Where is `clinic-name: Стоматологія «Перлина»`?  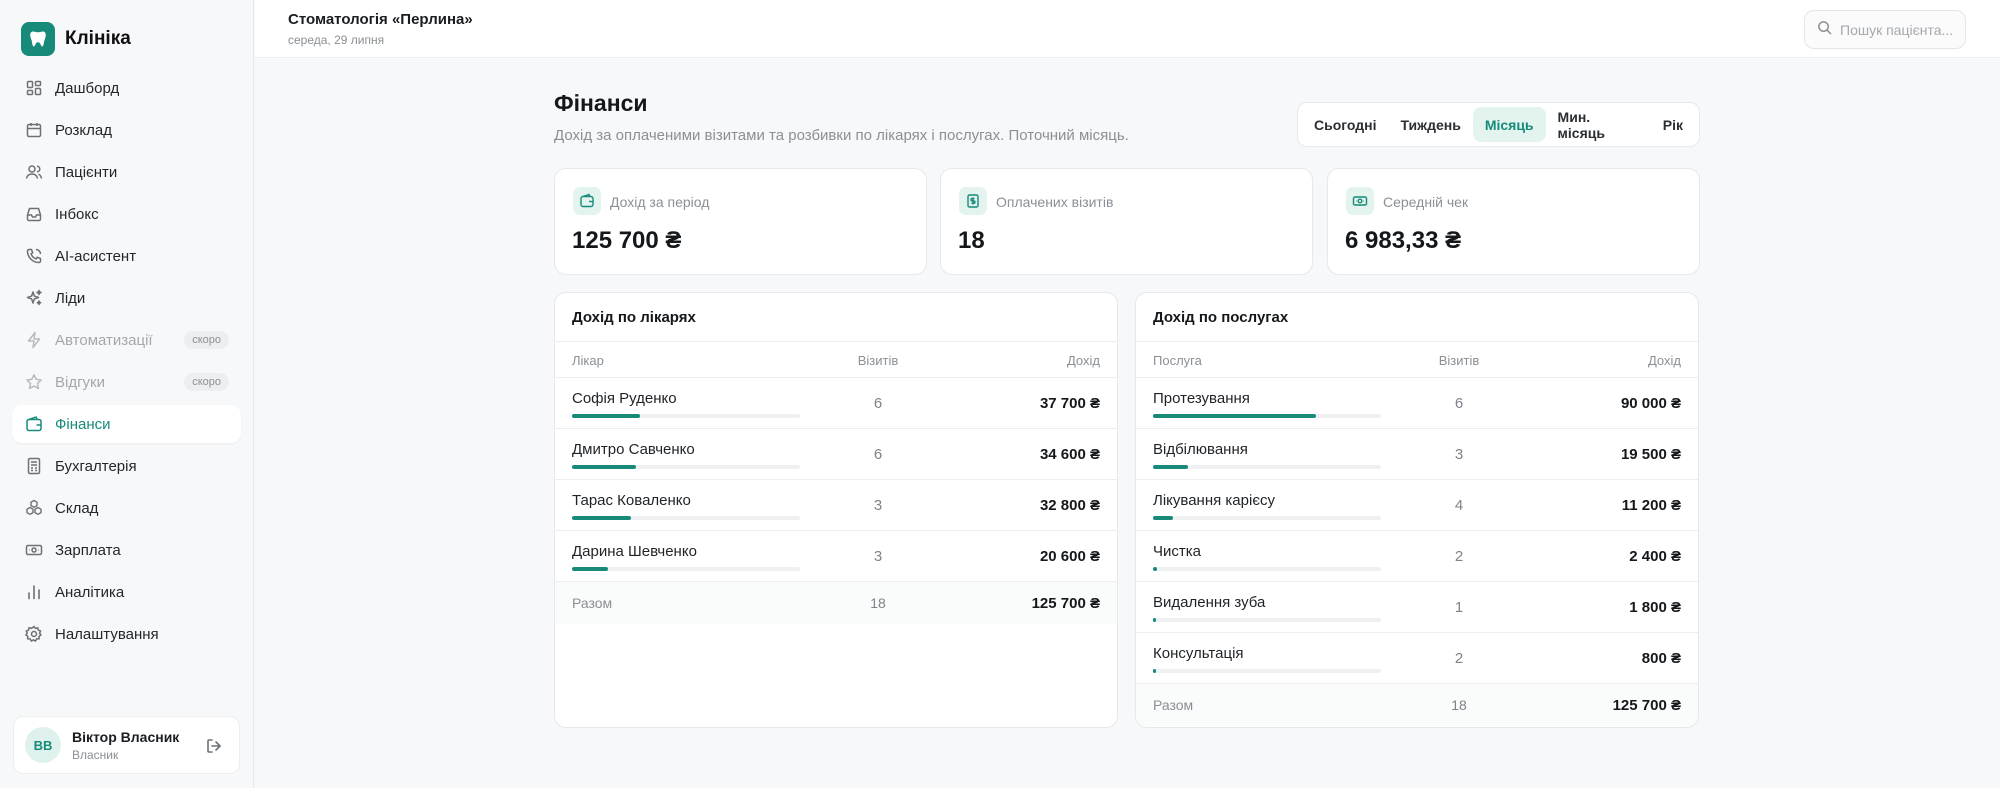
clinic-name: Стоматологія «Перлина» is located at coordinates (380, 19).